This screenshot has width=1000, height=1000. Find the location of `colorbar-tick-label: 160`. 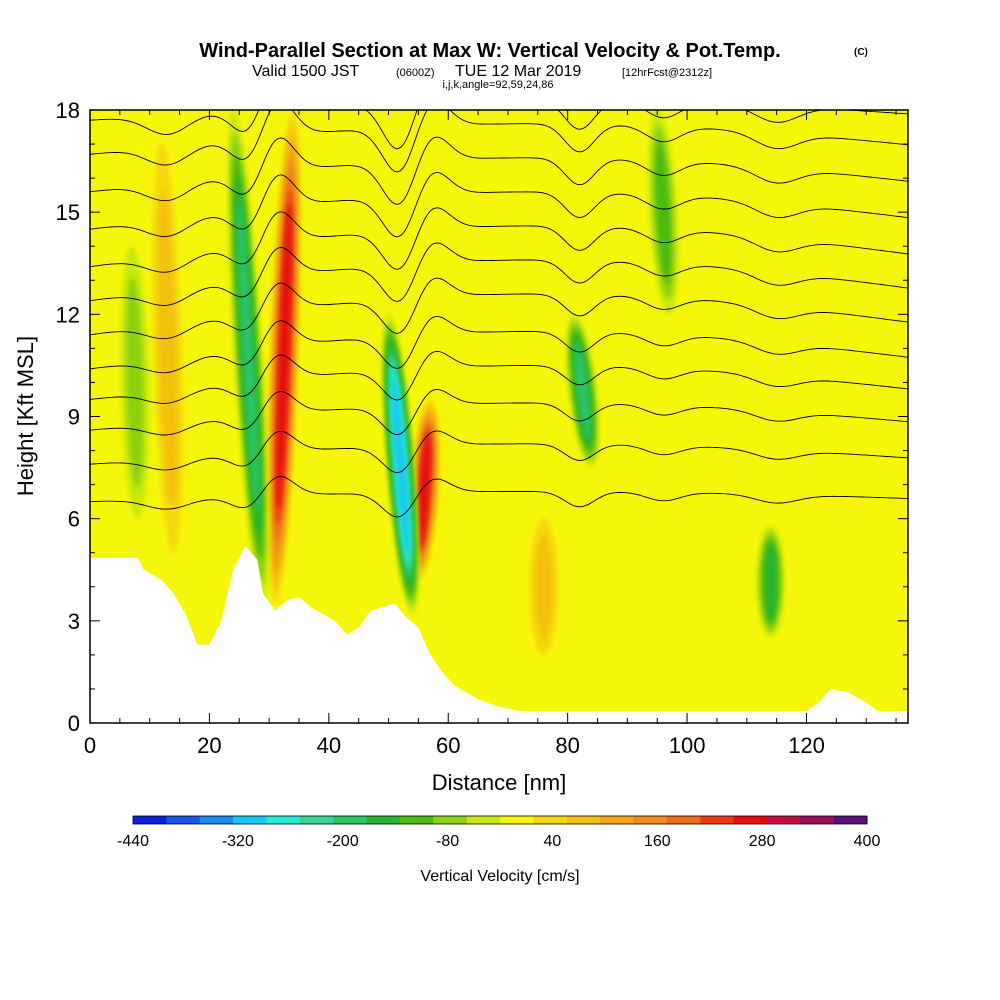

colorbar-tick-label: 160 is located at coordinates (657, 841).